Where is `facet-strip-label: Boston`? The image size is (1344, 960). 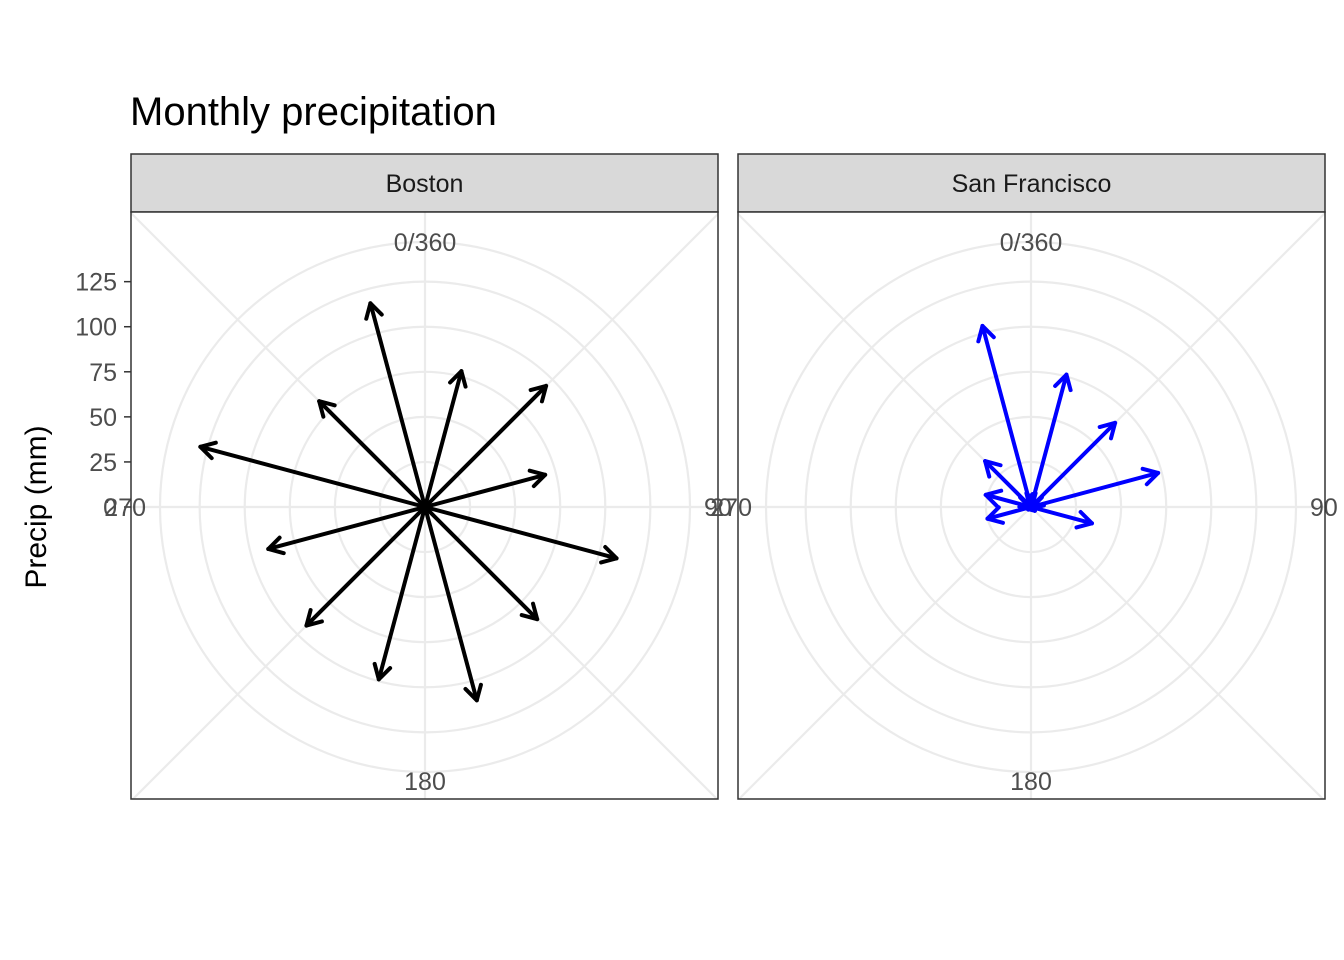
facet-strip-label: Boston is located at coordinates (425, 184).